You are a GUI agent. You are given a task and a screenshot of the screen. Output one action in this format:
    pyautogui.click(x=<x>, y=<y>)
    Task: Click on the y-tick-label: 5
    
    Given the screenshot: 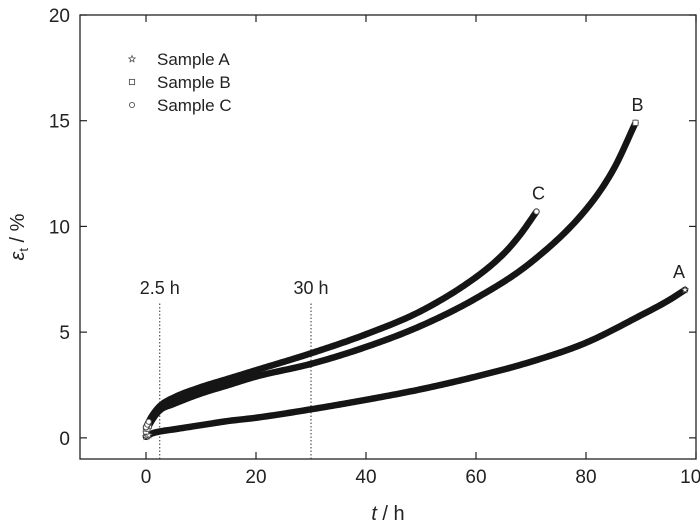 What is the action you would take?
    pyautogui.click(x=64, y=333)
    